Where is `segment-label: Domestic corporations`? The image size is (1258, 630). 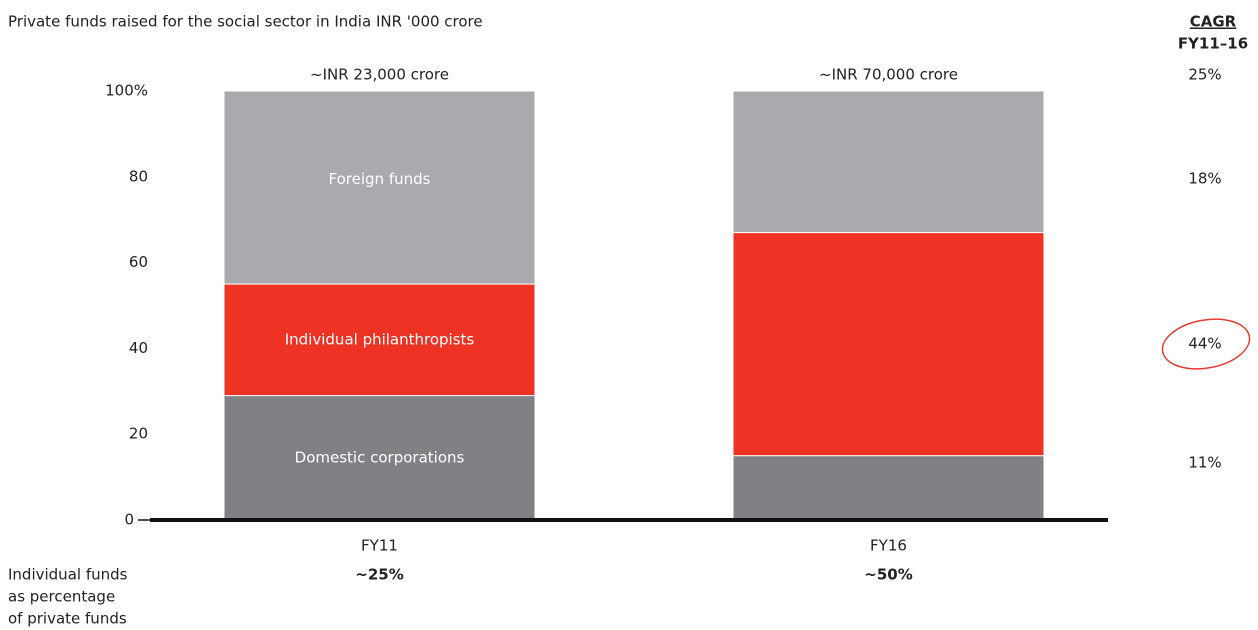
segment-label: Domestic corporations is located at coordinates (380, 457).